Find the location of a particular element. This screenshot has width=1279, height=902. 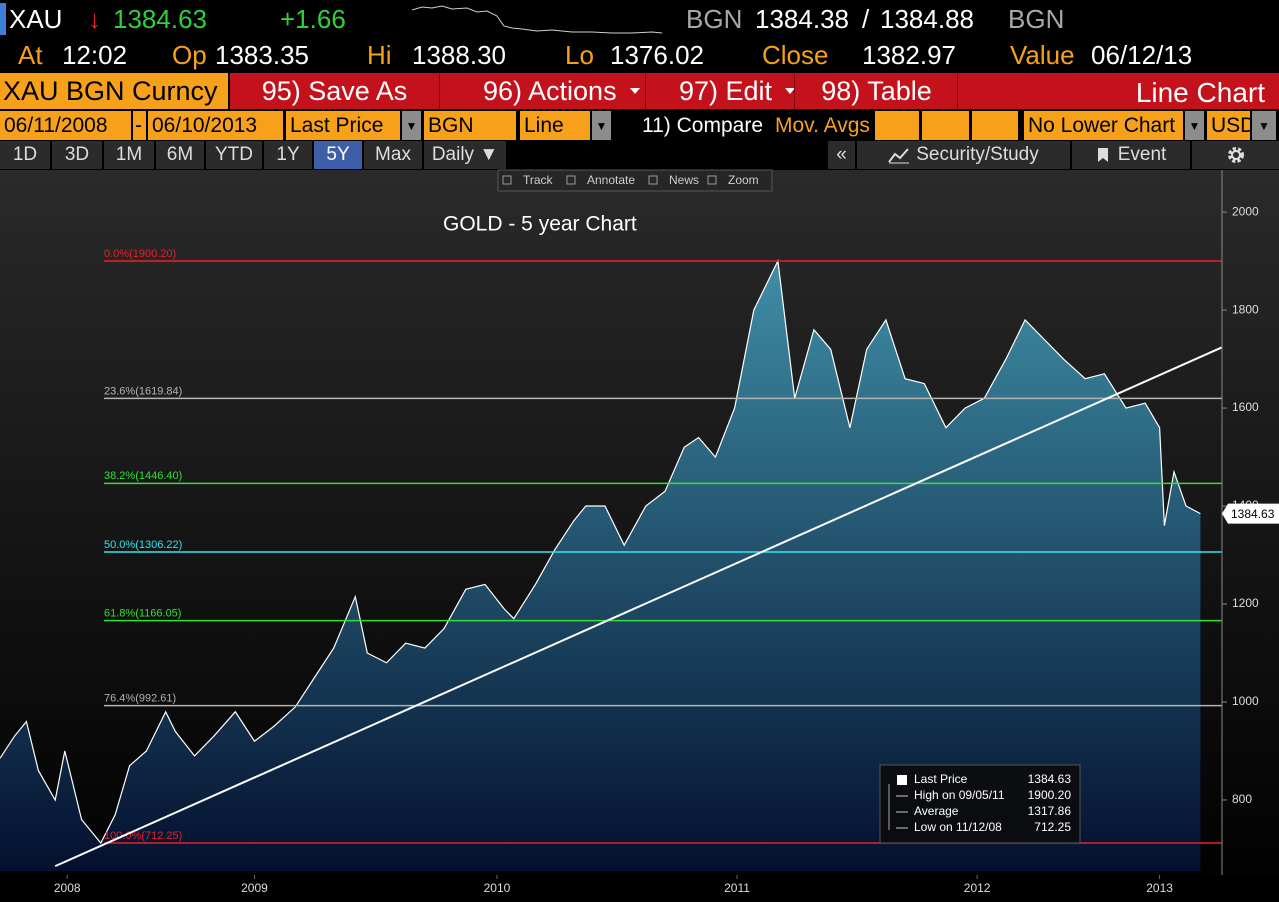

ticker: XAU is located at coordinates (36, 19).